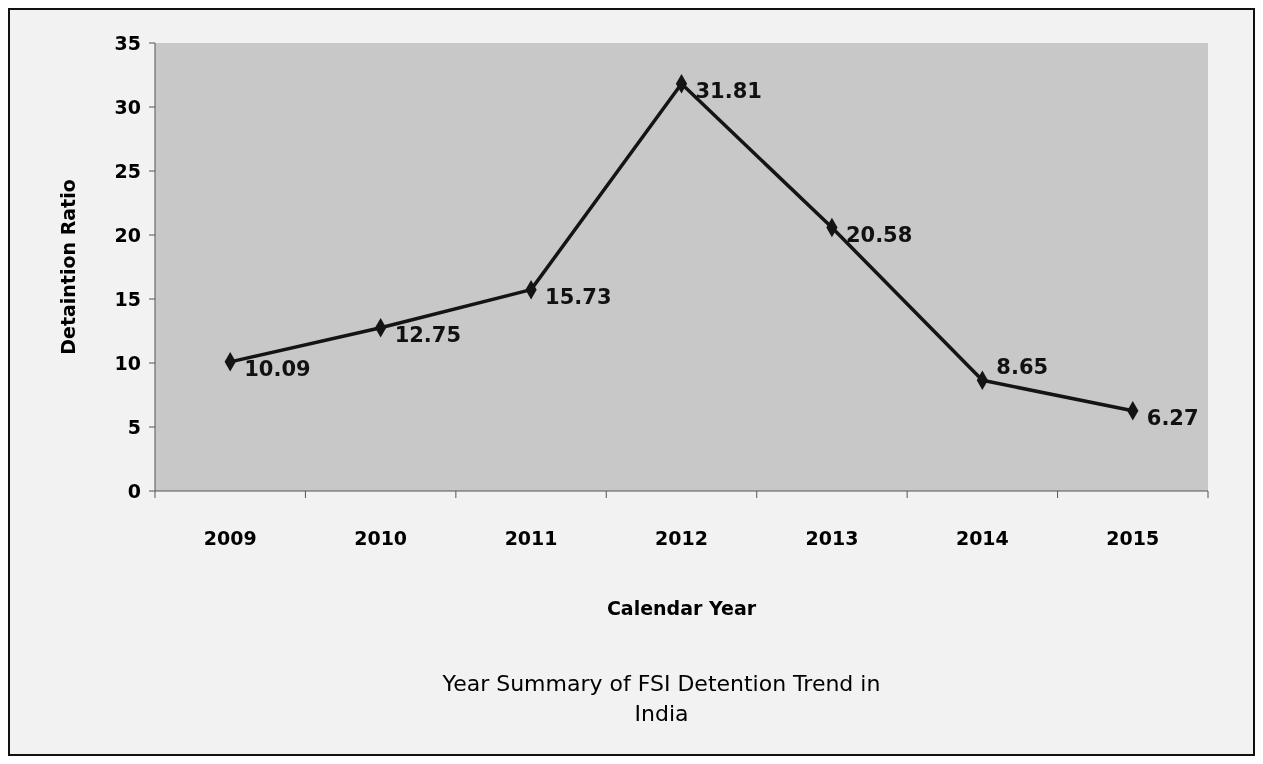 The width and height of the screenshot is (1263, 764). What do you see at coordinates (127, 298) in the screenshot?
I see `y-tick-label: 15` at bounding box center [127, 298].